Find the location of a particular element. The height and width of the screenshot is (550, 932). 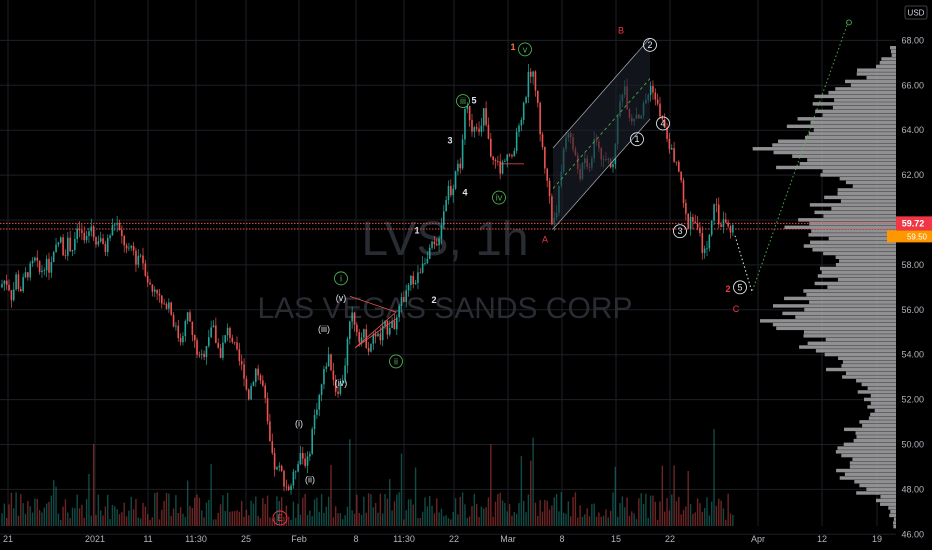

projection-target is located at coordinates (849, 22).